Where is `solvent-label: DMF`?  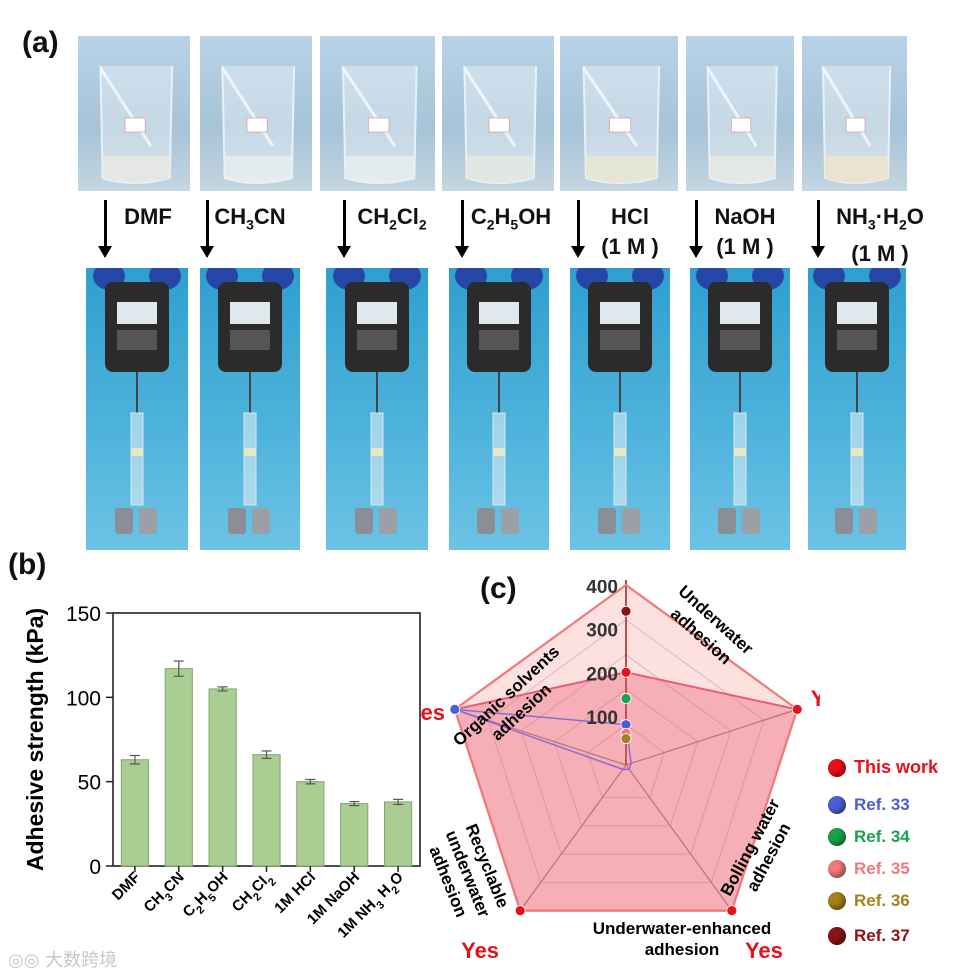
solvent-label: DMF is located at coordinates (148, 216).